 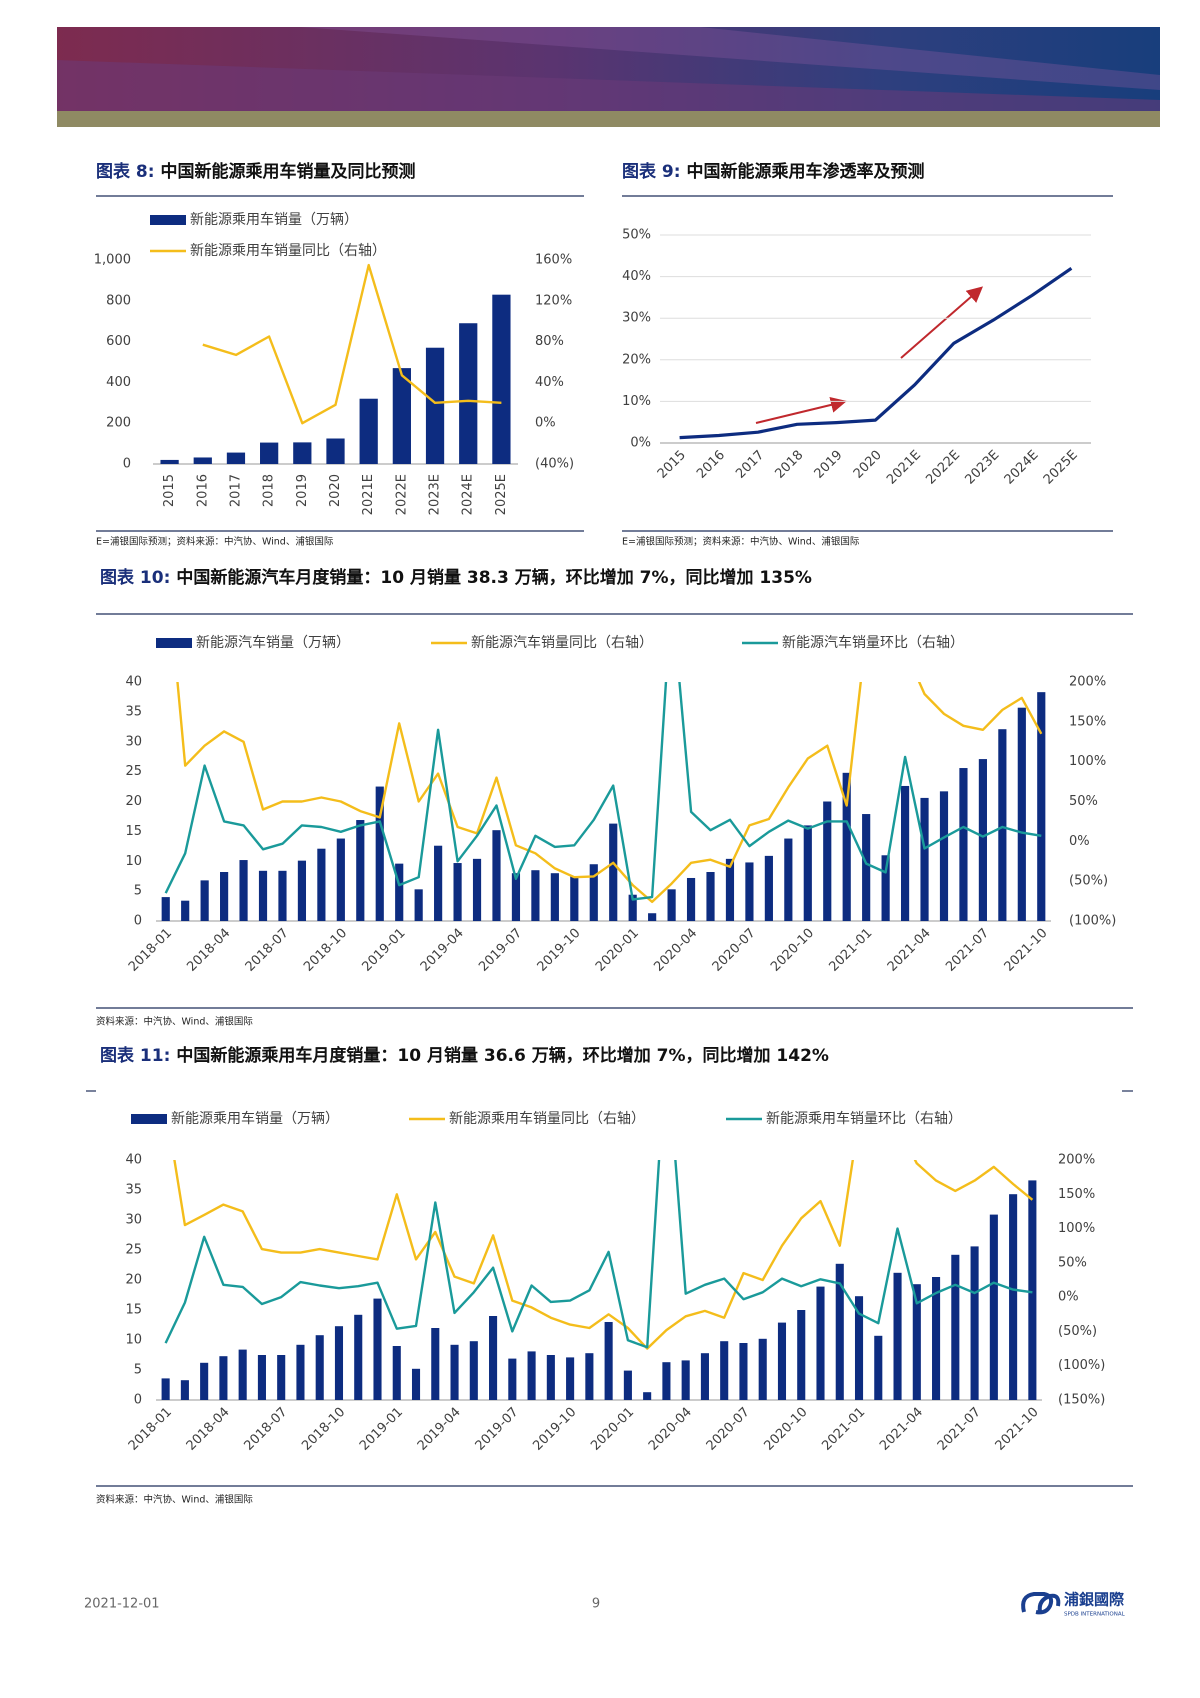 What do you see at coordinates (1061, 468) in the screenshot?
I see `x-tick-label: 2025E` at bounding box center [1061, 468].